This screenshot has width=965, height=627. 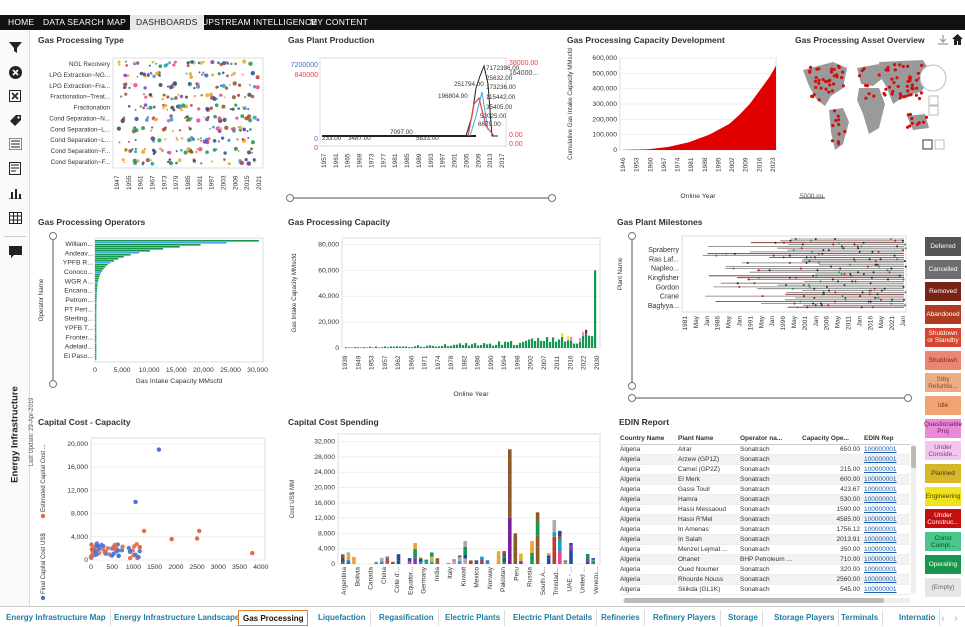 I want to click on asset-overview-map, so click(x=877, y=128).